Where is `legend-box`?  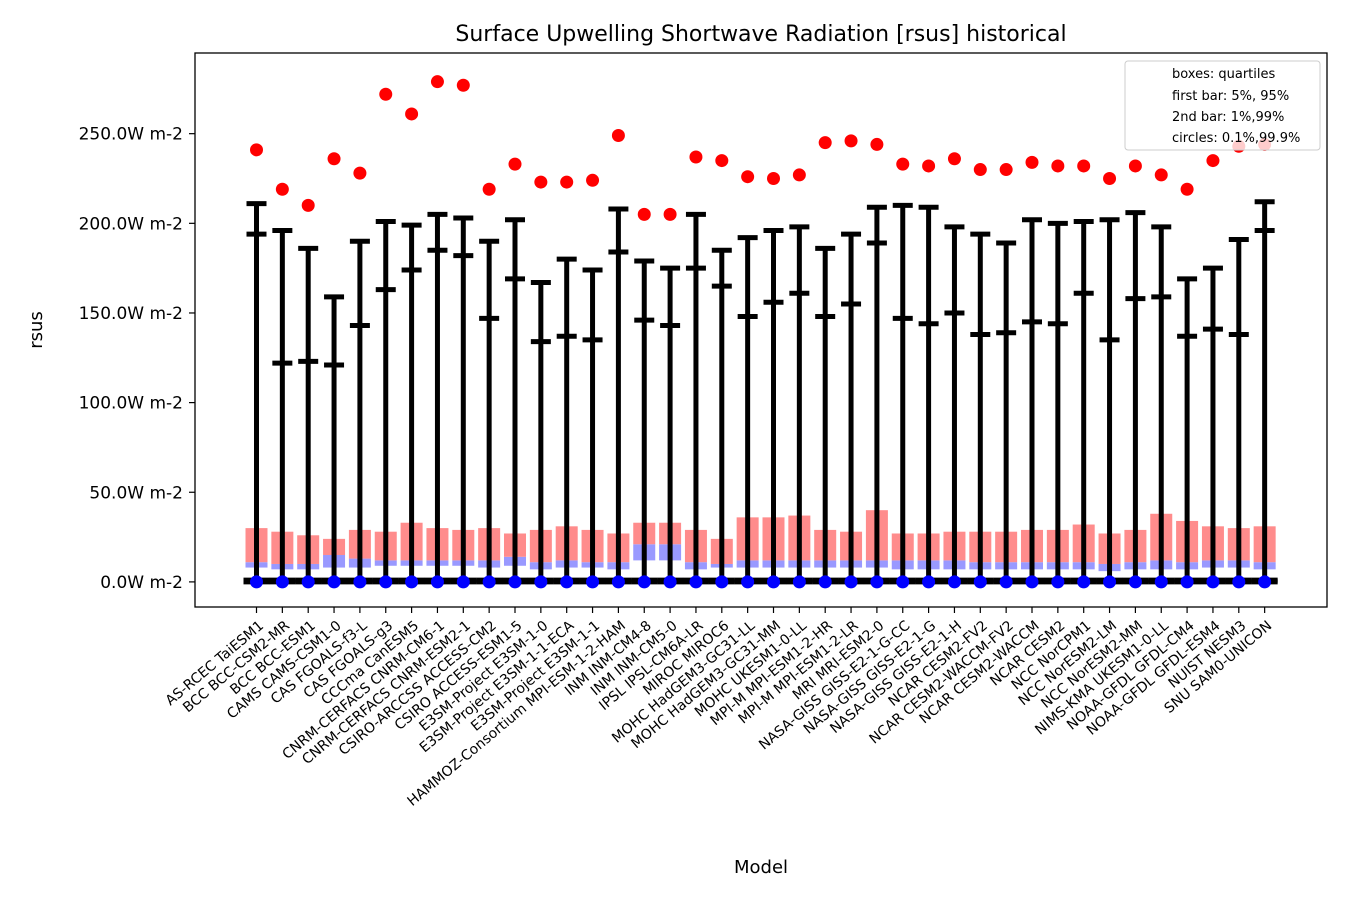
legend-box is located at coordinates (1222, 105).